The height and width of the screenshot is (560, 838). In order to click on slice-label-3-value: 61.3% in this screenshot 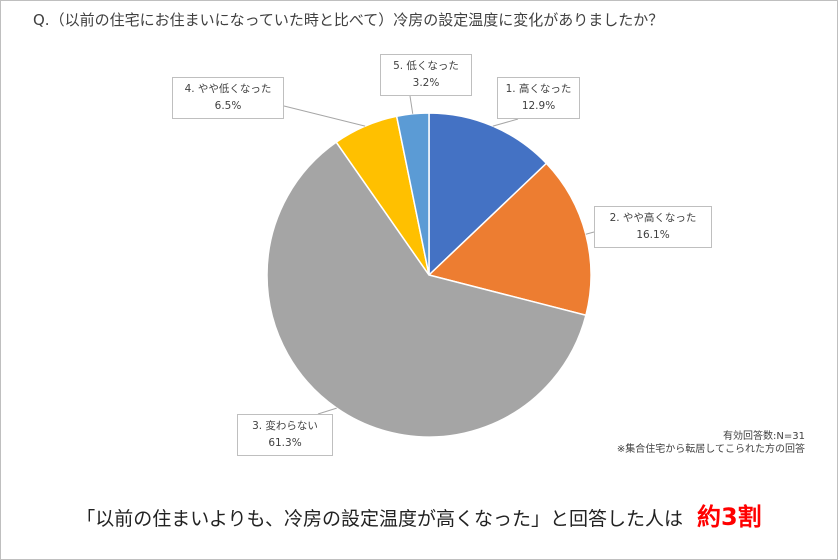, I will do `click(285, 443)`.